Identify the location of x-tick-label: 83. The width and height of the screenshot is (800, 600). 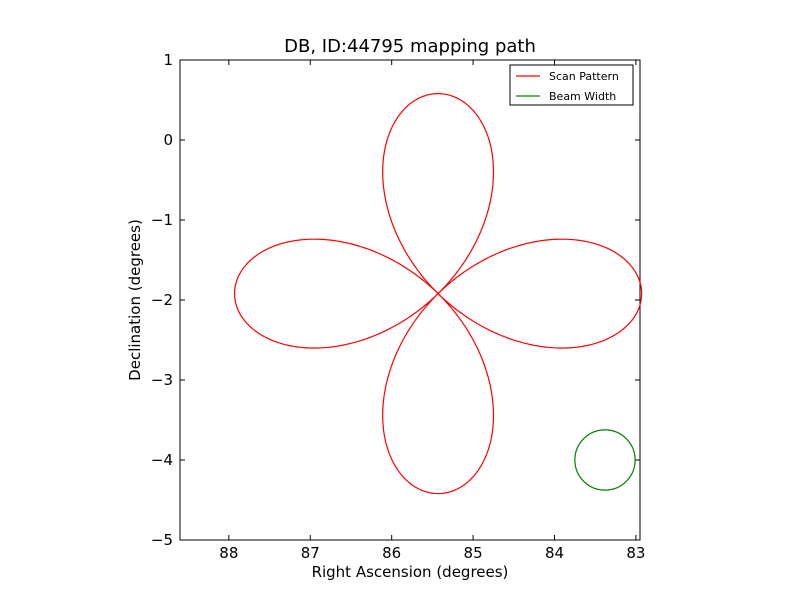
(635, 553).